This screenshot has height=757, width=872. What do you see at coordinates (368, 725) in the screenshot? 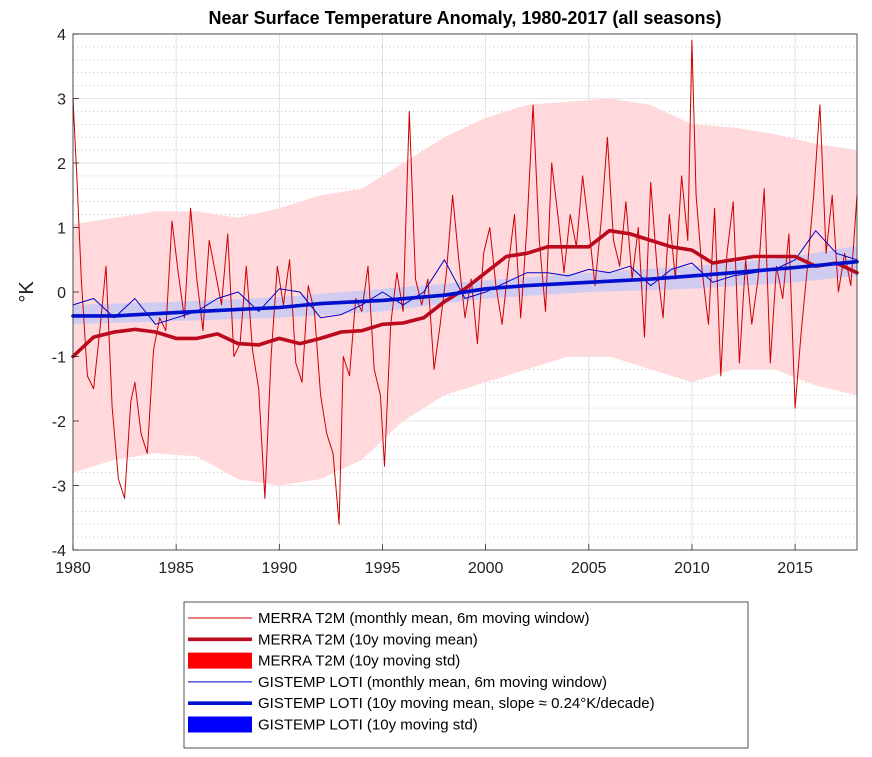
I see `legend-label: GISTEMP LOTI (10y moving std)` at bounding box center [368, 725].